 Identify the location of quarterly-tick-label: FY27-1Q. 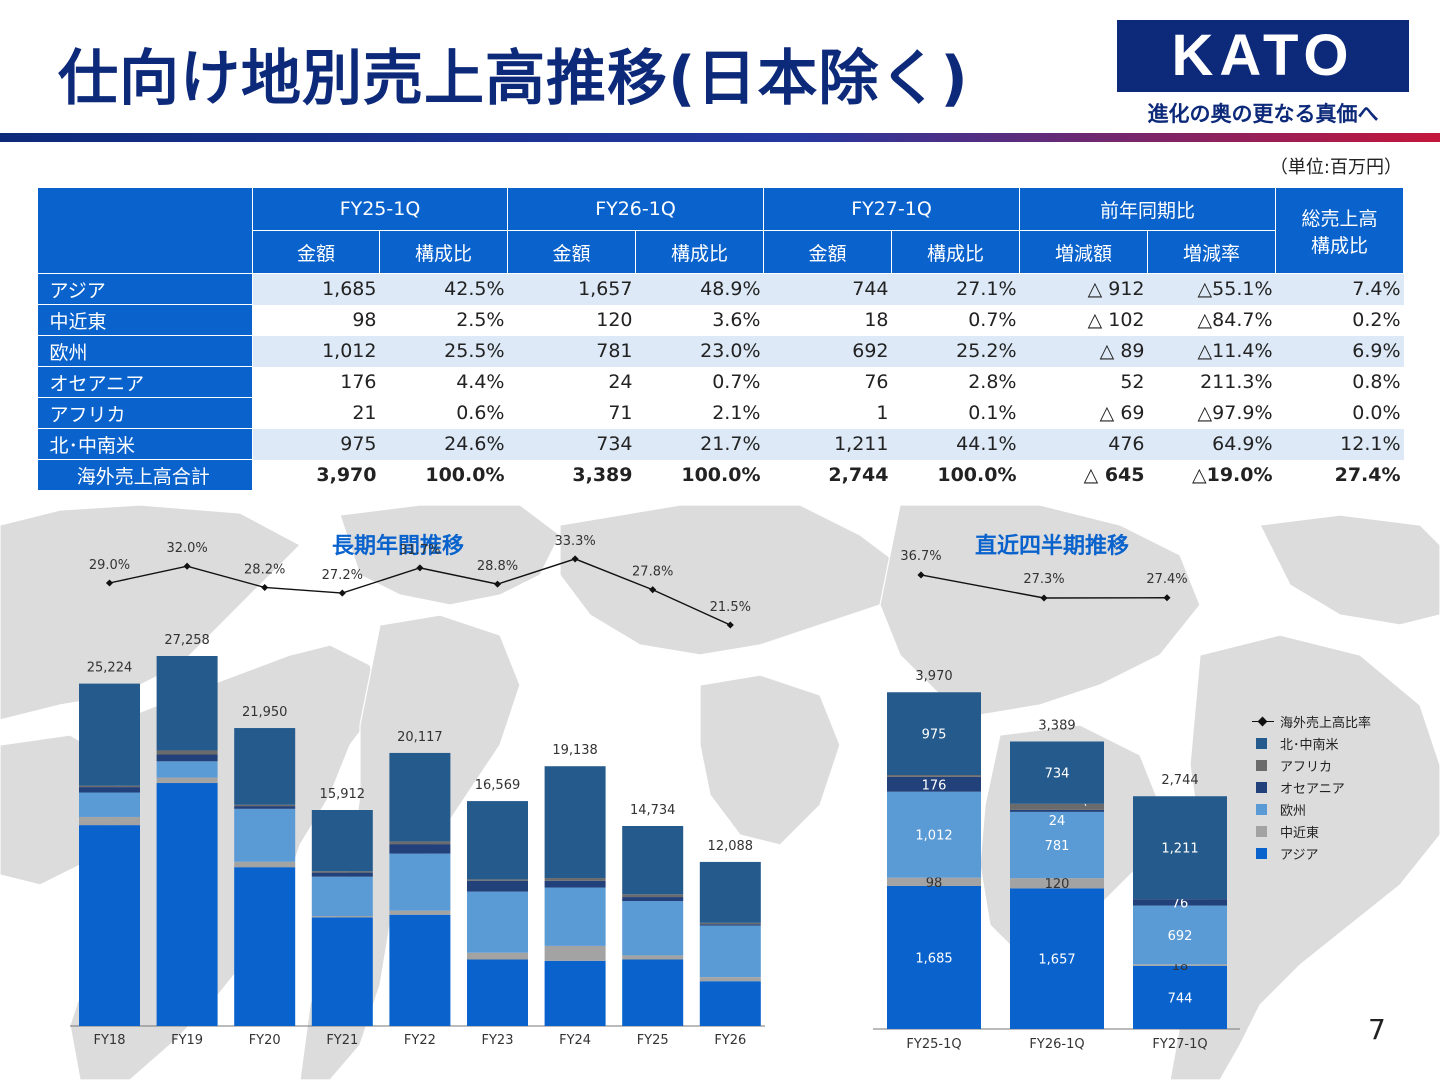
(1179, 1044).